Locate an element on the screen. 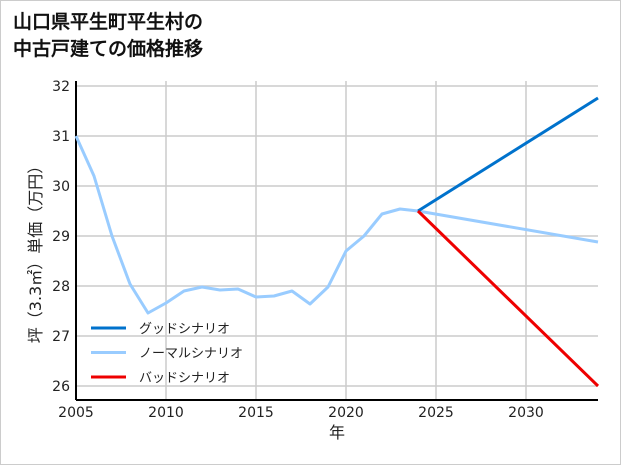 The image size is (621, 465). x-tick-label: 2015 is located at coordinates (256, 413).